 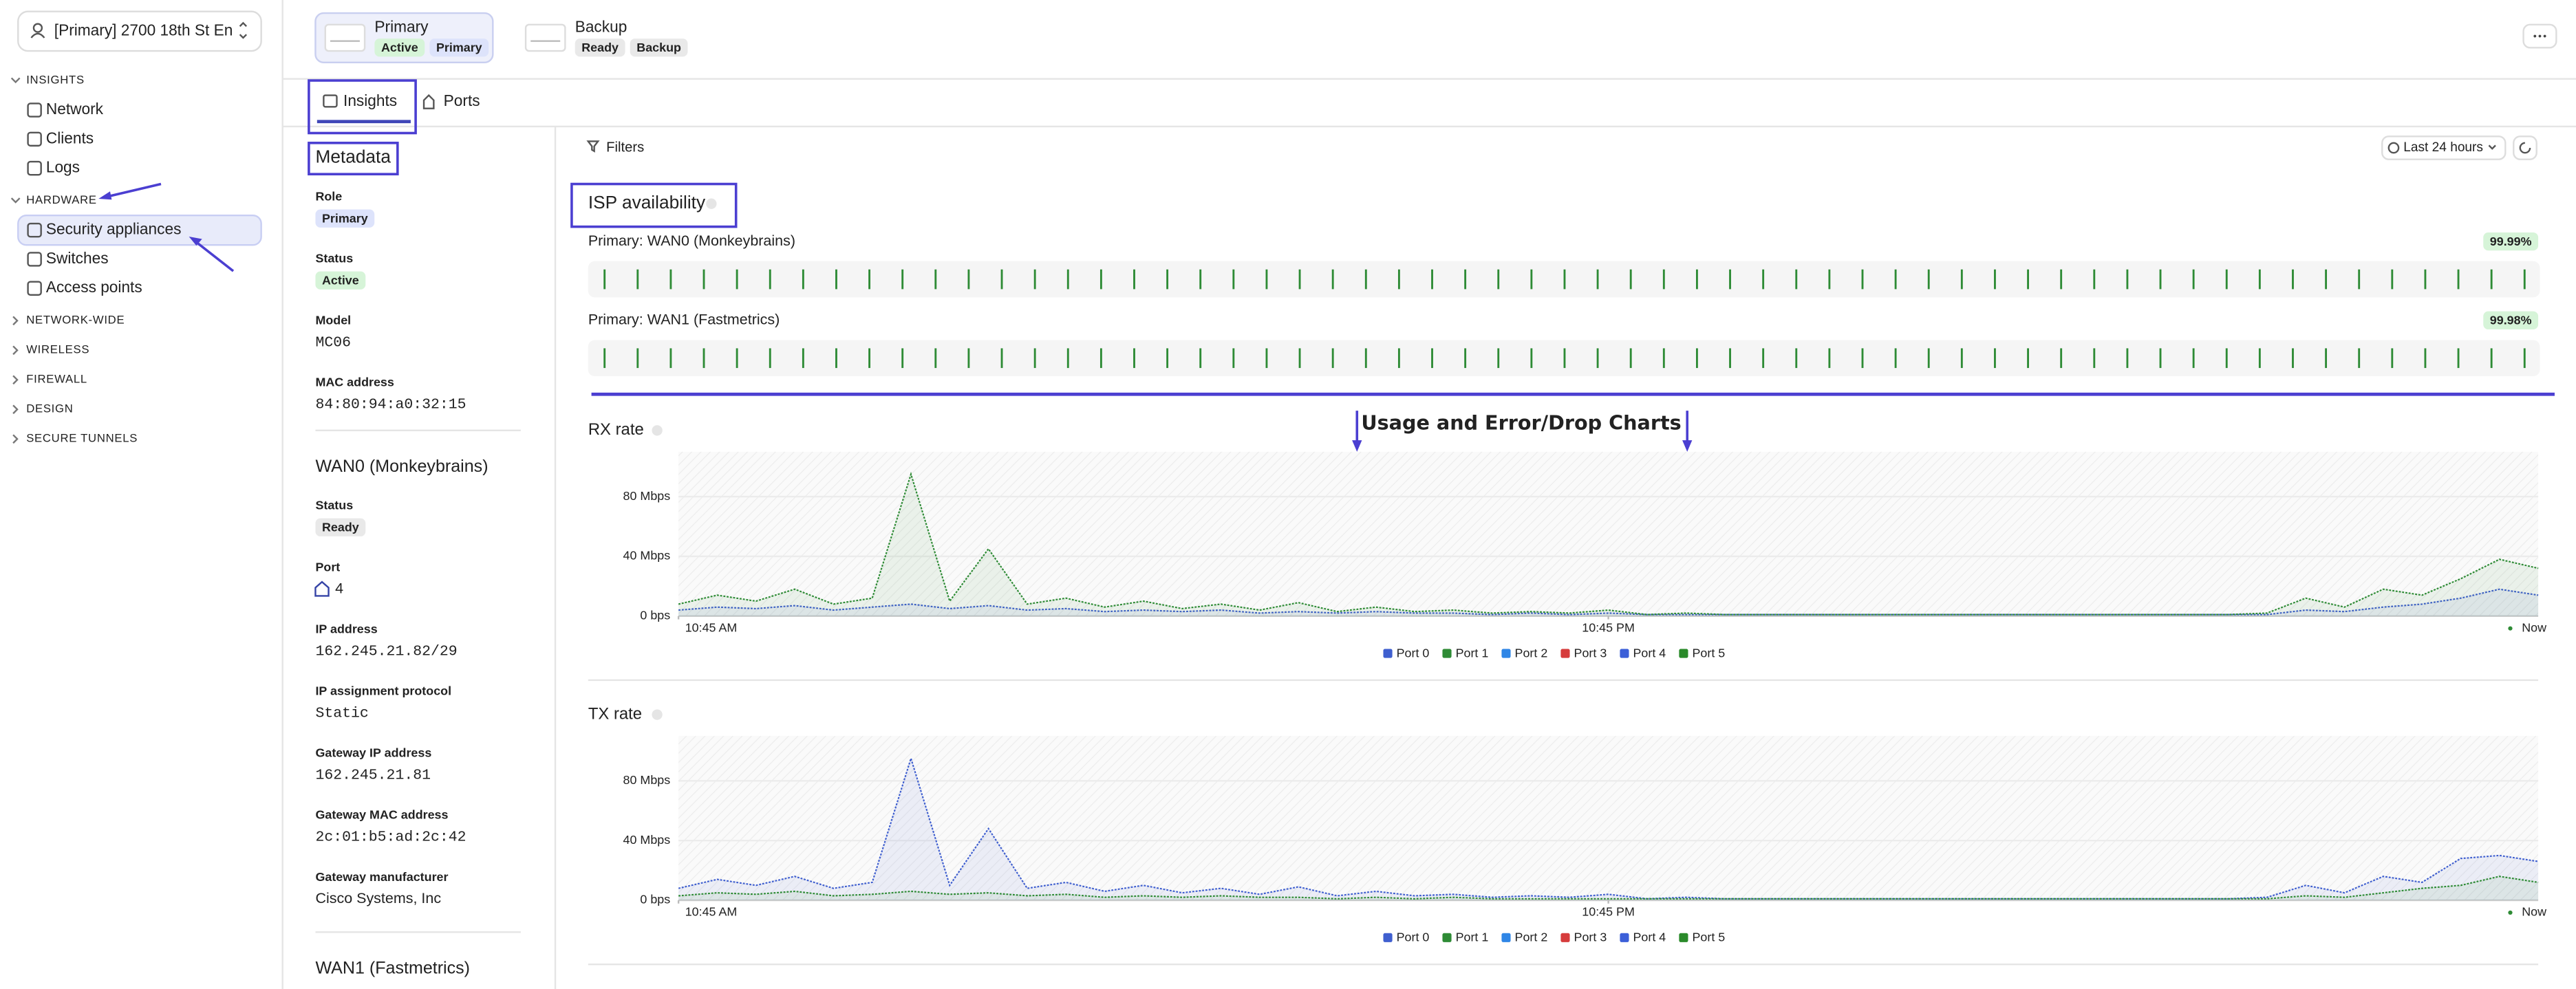 I want to click on port-icon, so click(x=322, y=588).